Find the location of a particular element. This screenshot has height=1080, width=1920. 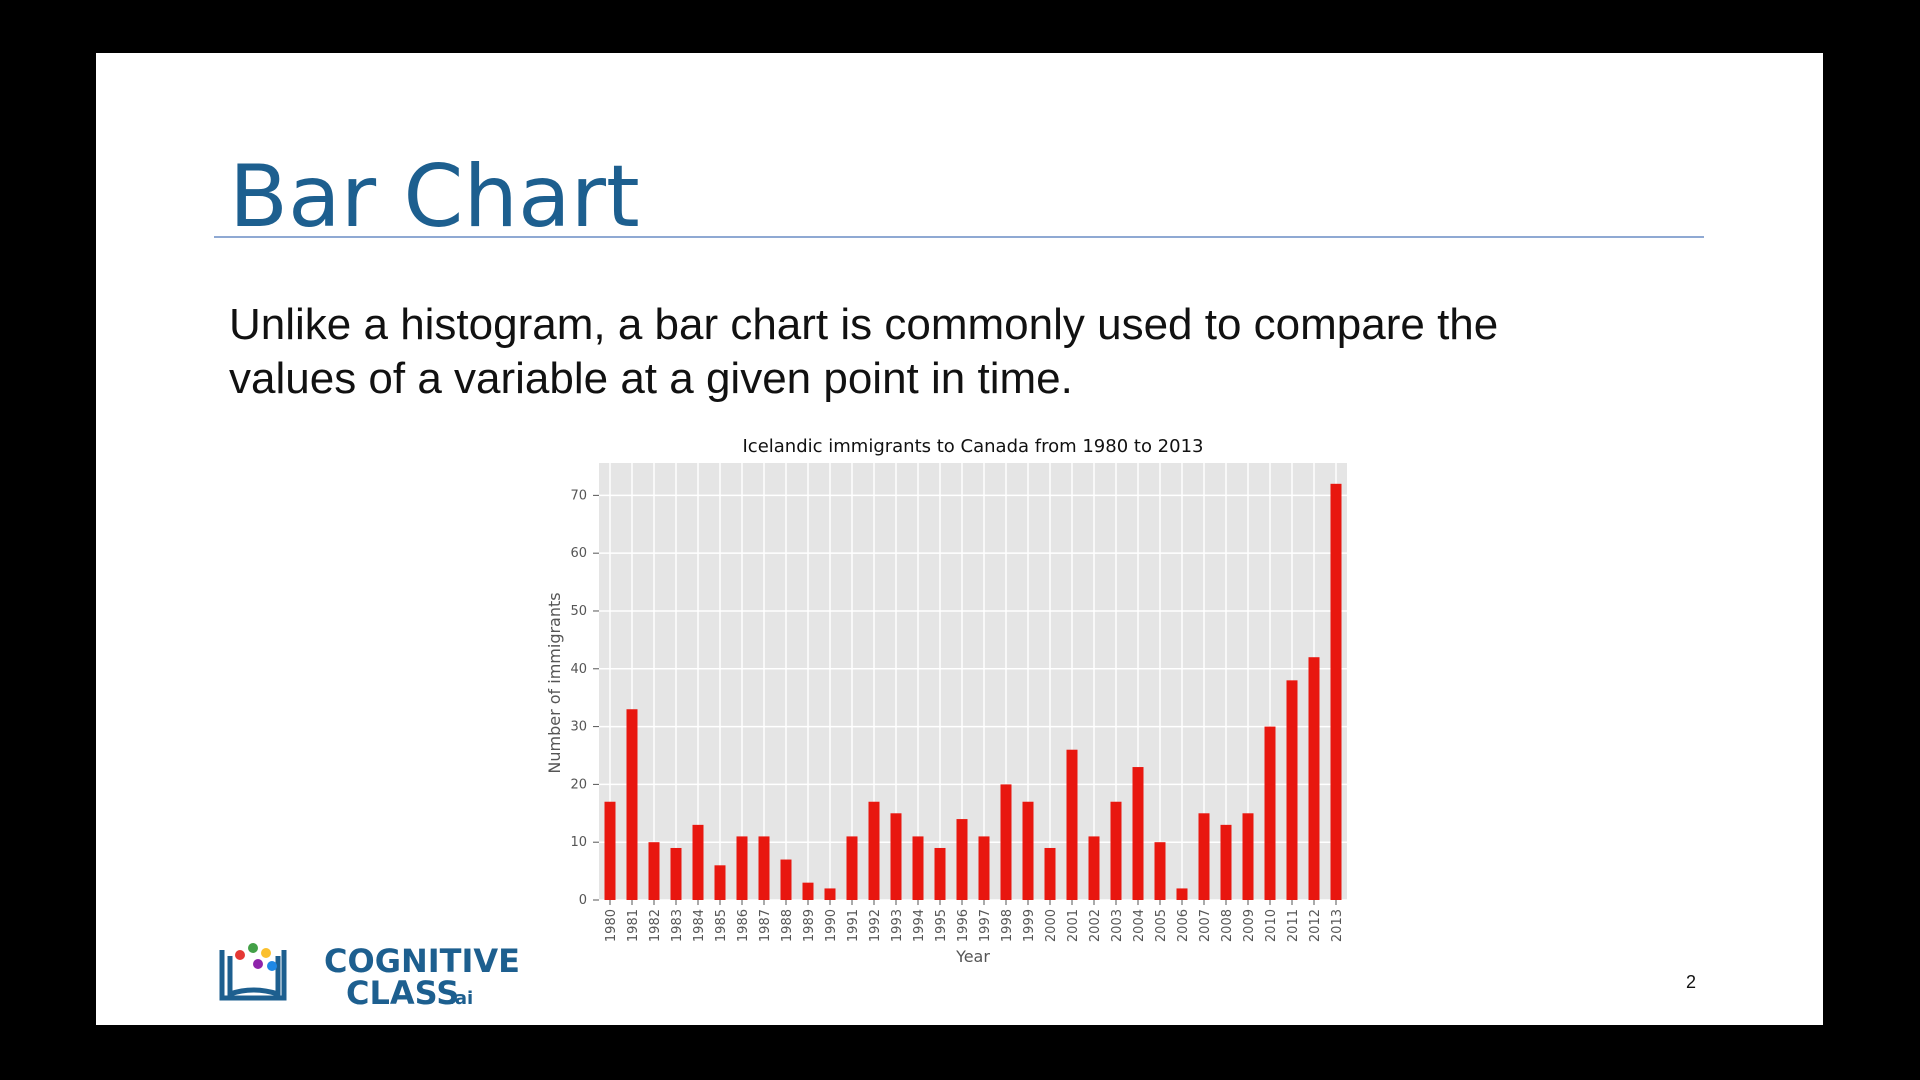

x-tick-label: 2002 is located at coordinates (1095, 925).